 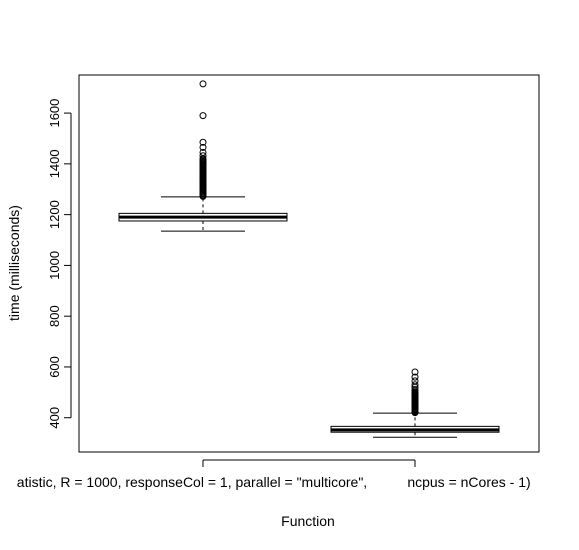 What do you see at coordinates (54, 163) in the screenshot?
I see `y-tick-label: 1400` at bounding box center [54, 163].